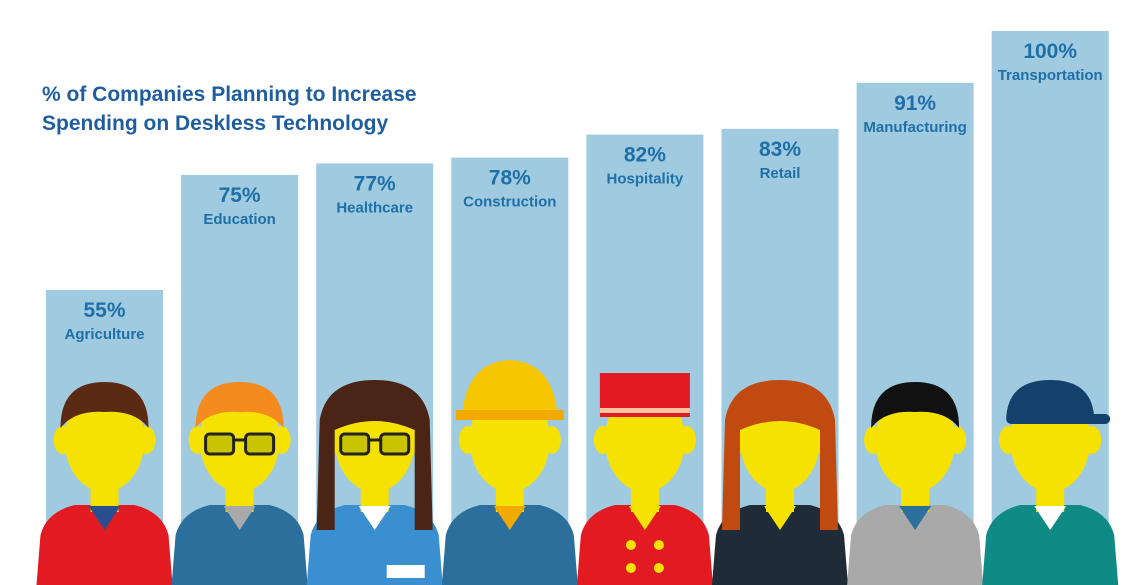 The image size is (1142, 585). What do you see at coordinates (374, 482) in the screenshot?
I see `nurse-figure-icon` at bounding box center [374, 482].